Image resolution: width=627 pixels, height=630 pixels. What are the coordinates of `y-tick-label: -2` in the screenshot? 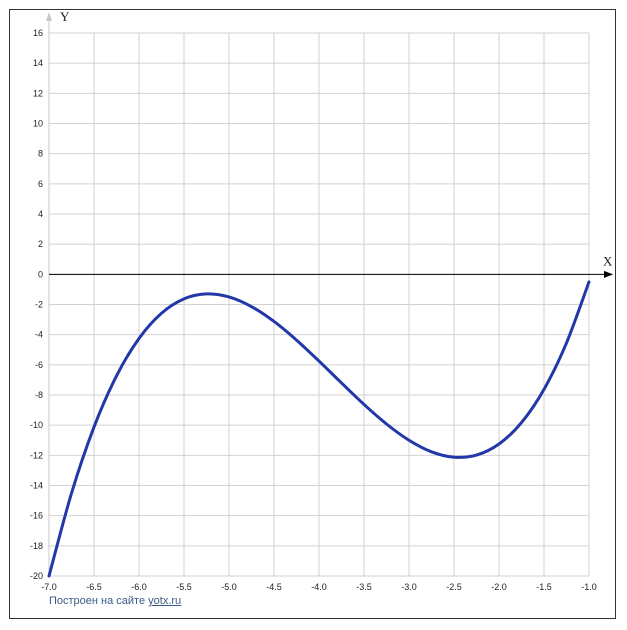 It's located at (39, 305).